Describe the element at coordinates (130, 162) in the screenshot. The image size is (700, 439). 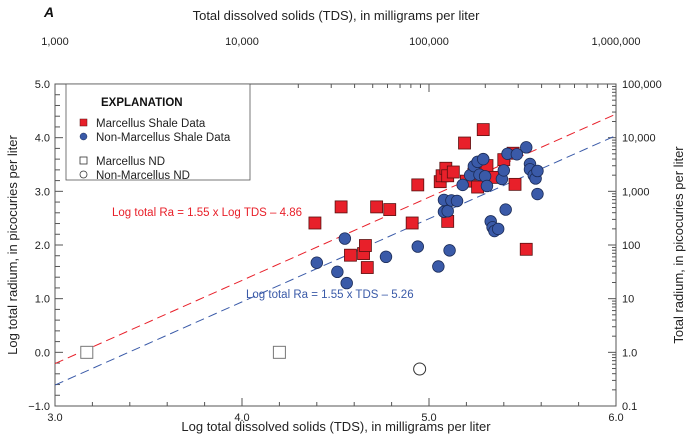
I see `legend-label: Marcellus ND` at that location.